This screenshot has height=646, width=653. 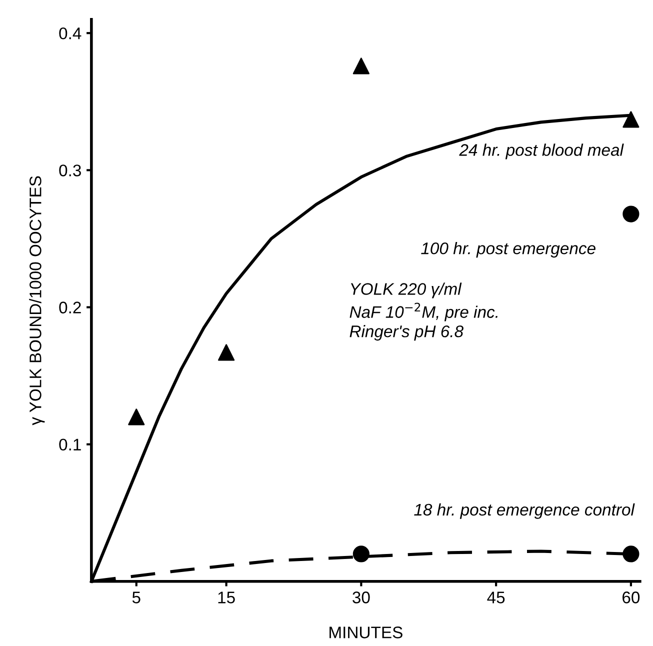 I want to click on x-tick-label: 5, so click(x=136, y=598).